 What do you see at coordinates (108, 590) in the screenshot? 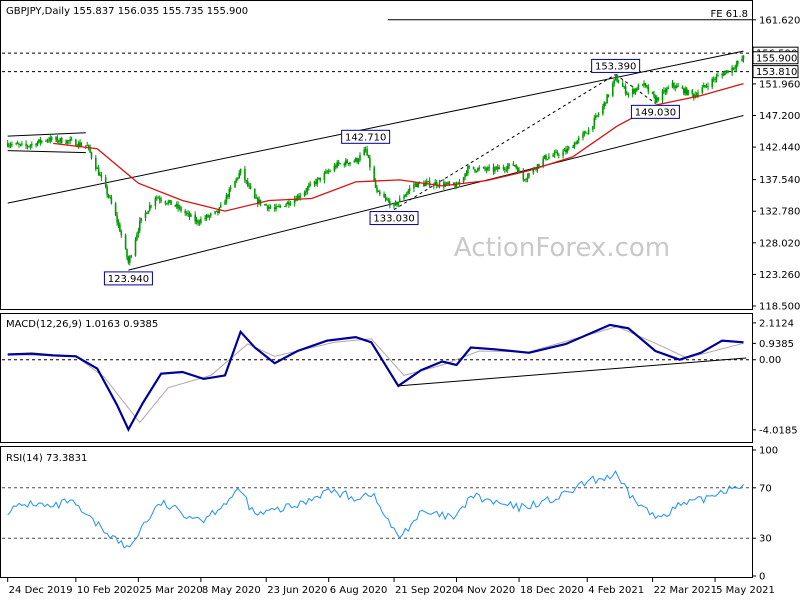
I see `x-tick-label-1: 10 Feb 2020` at bounding box center [108, 590].